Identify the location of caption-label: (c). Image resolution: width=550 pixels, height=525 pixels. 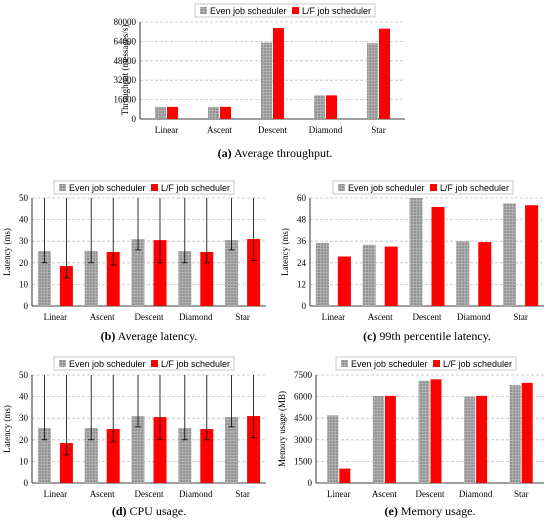
(369, 336).